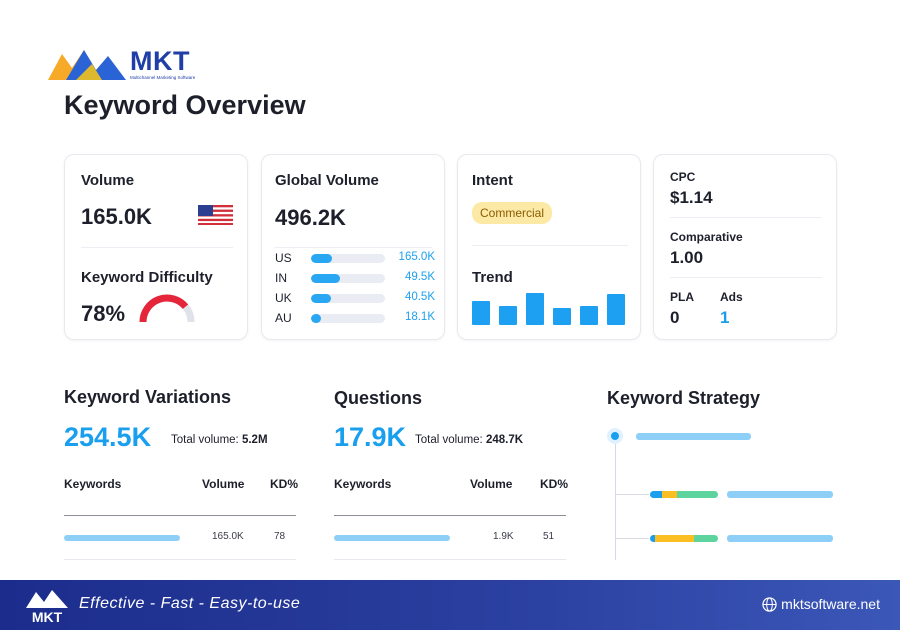 The width and height of the screenshot is (900, 630). I want to click on footer-slogan: Effective - Fast - Easy-to-use, so click(190, 603).